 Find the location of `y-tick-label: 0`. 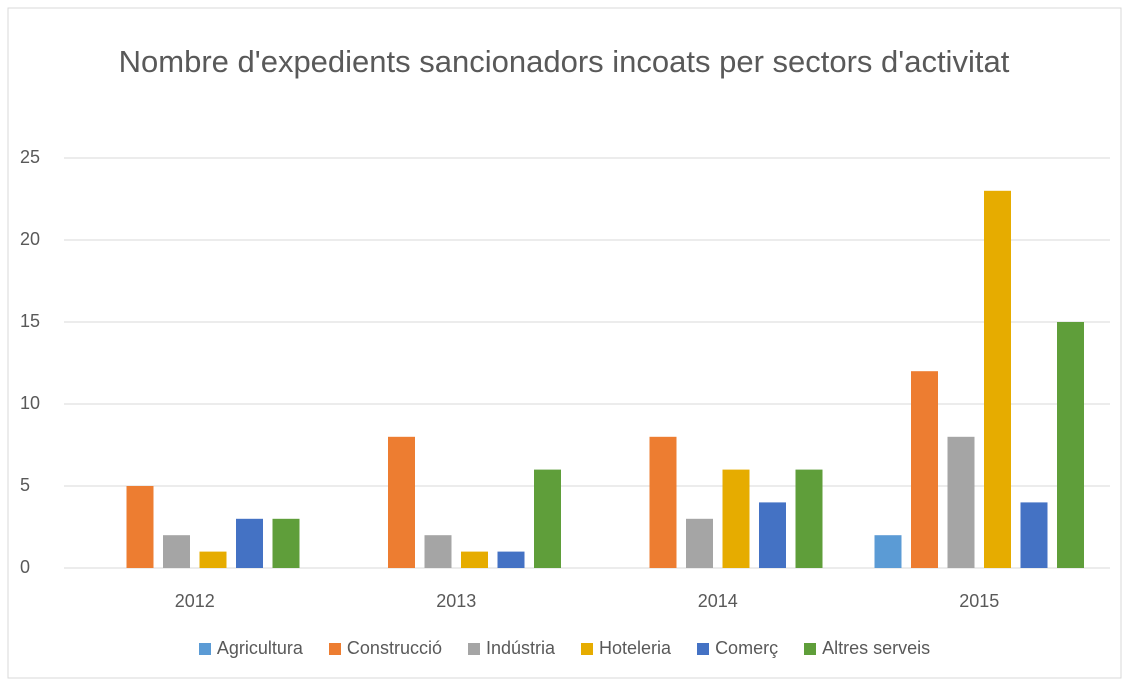

y-tick-label: 0 is located at coordinates (25, 567).